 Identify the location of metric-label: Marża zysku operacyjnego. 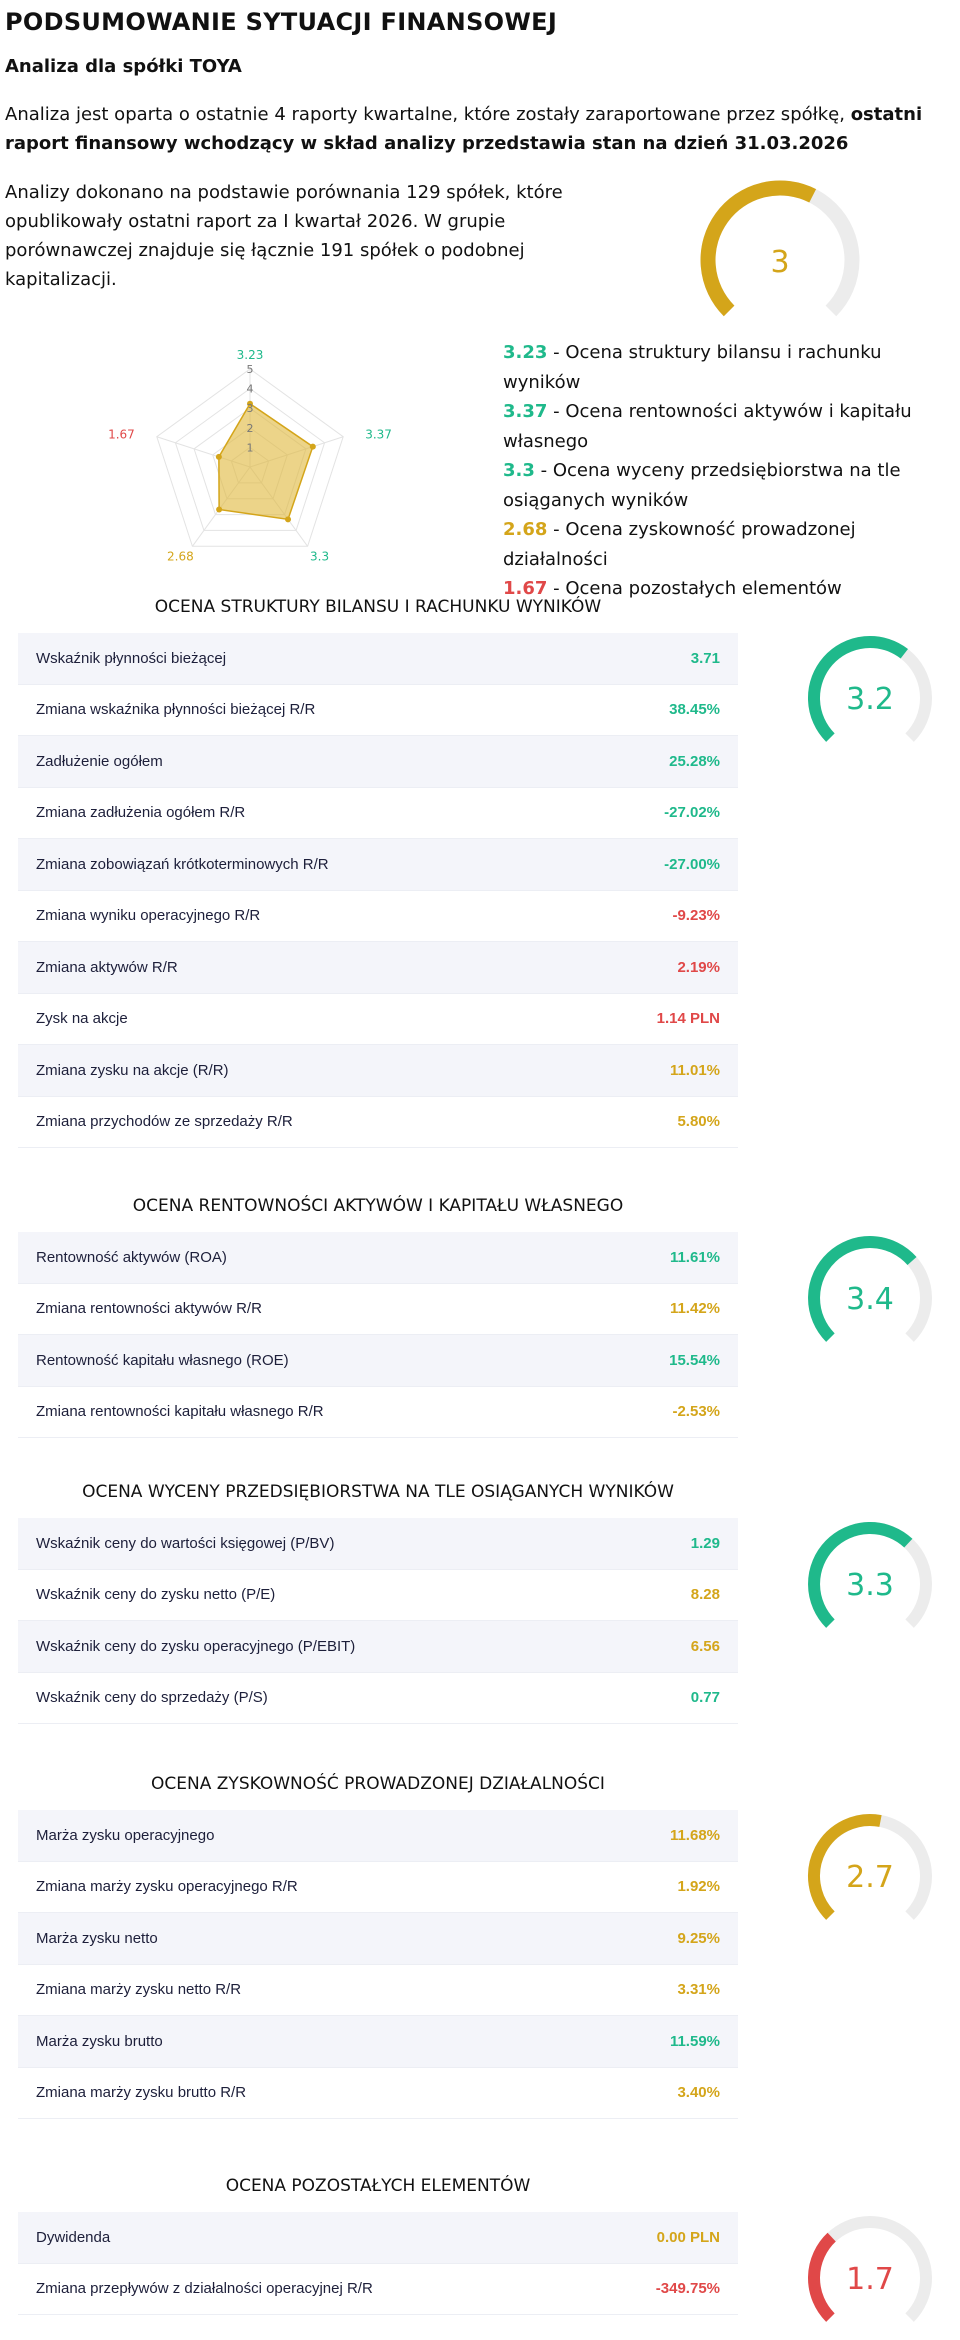
(125, 1835).